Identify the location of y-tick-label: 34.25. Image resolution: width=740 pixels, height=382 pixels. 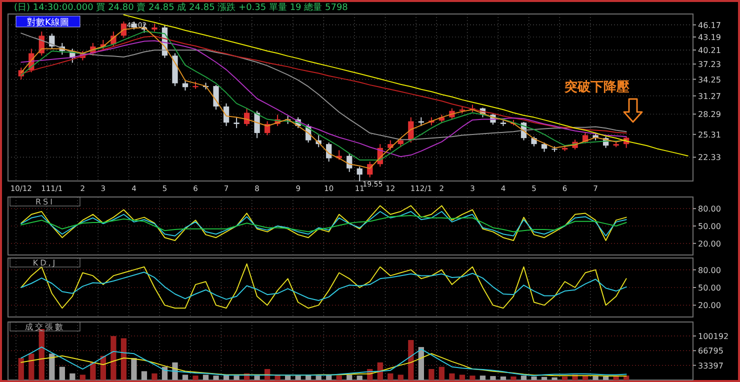
(709, 79).